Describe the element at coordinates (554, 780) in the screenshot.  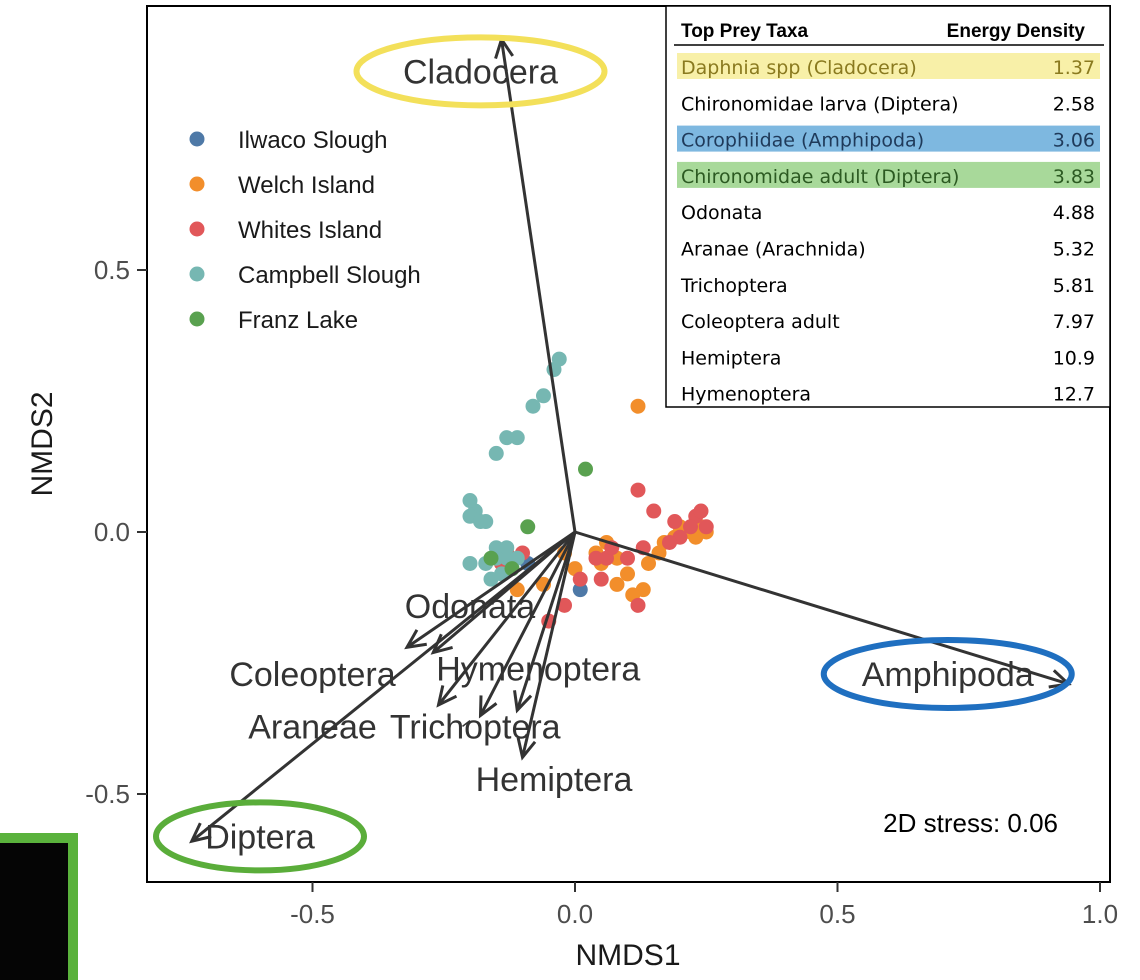
I see `vector-label: Hemiptera` at that location.